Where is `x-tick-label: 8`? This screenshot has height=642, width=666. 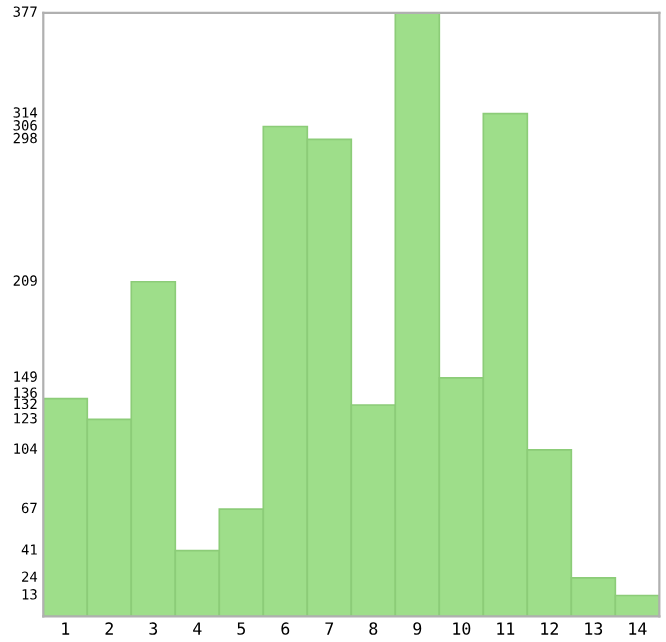 x-tick-label: 8 is located at coordinates (373, 628).